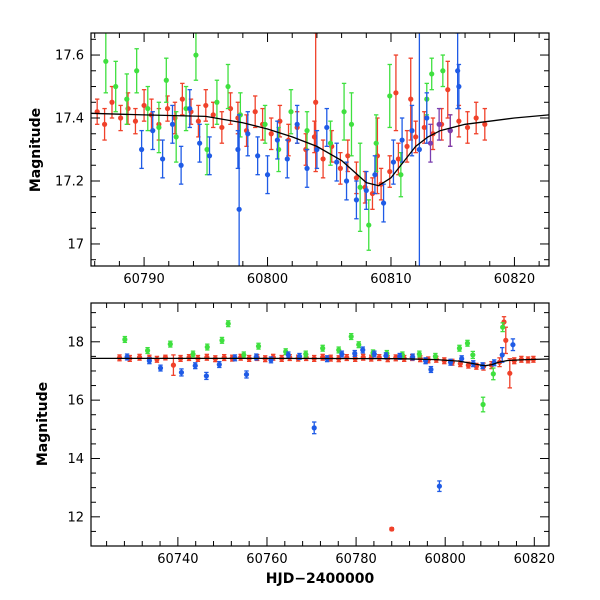  What do you see at coordinates (75, 401) in the screenshot?
I see `y-tick-label: 16` at bounding box center [75, 401].